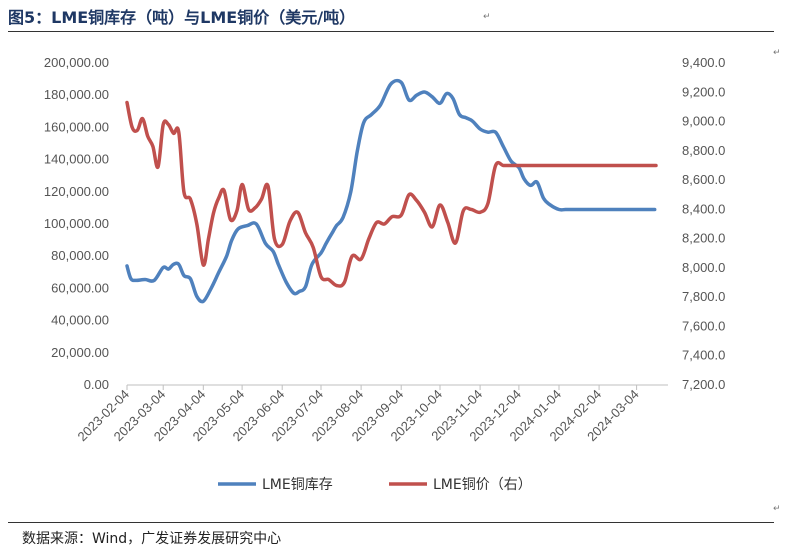 Image resolution: width=799 pixels, height=559 pixels. I want to click on legend-label: LME铜库存, so click(297, 485).